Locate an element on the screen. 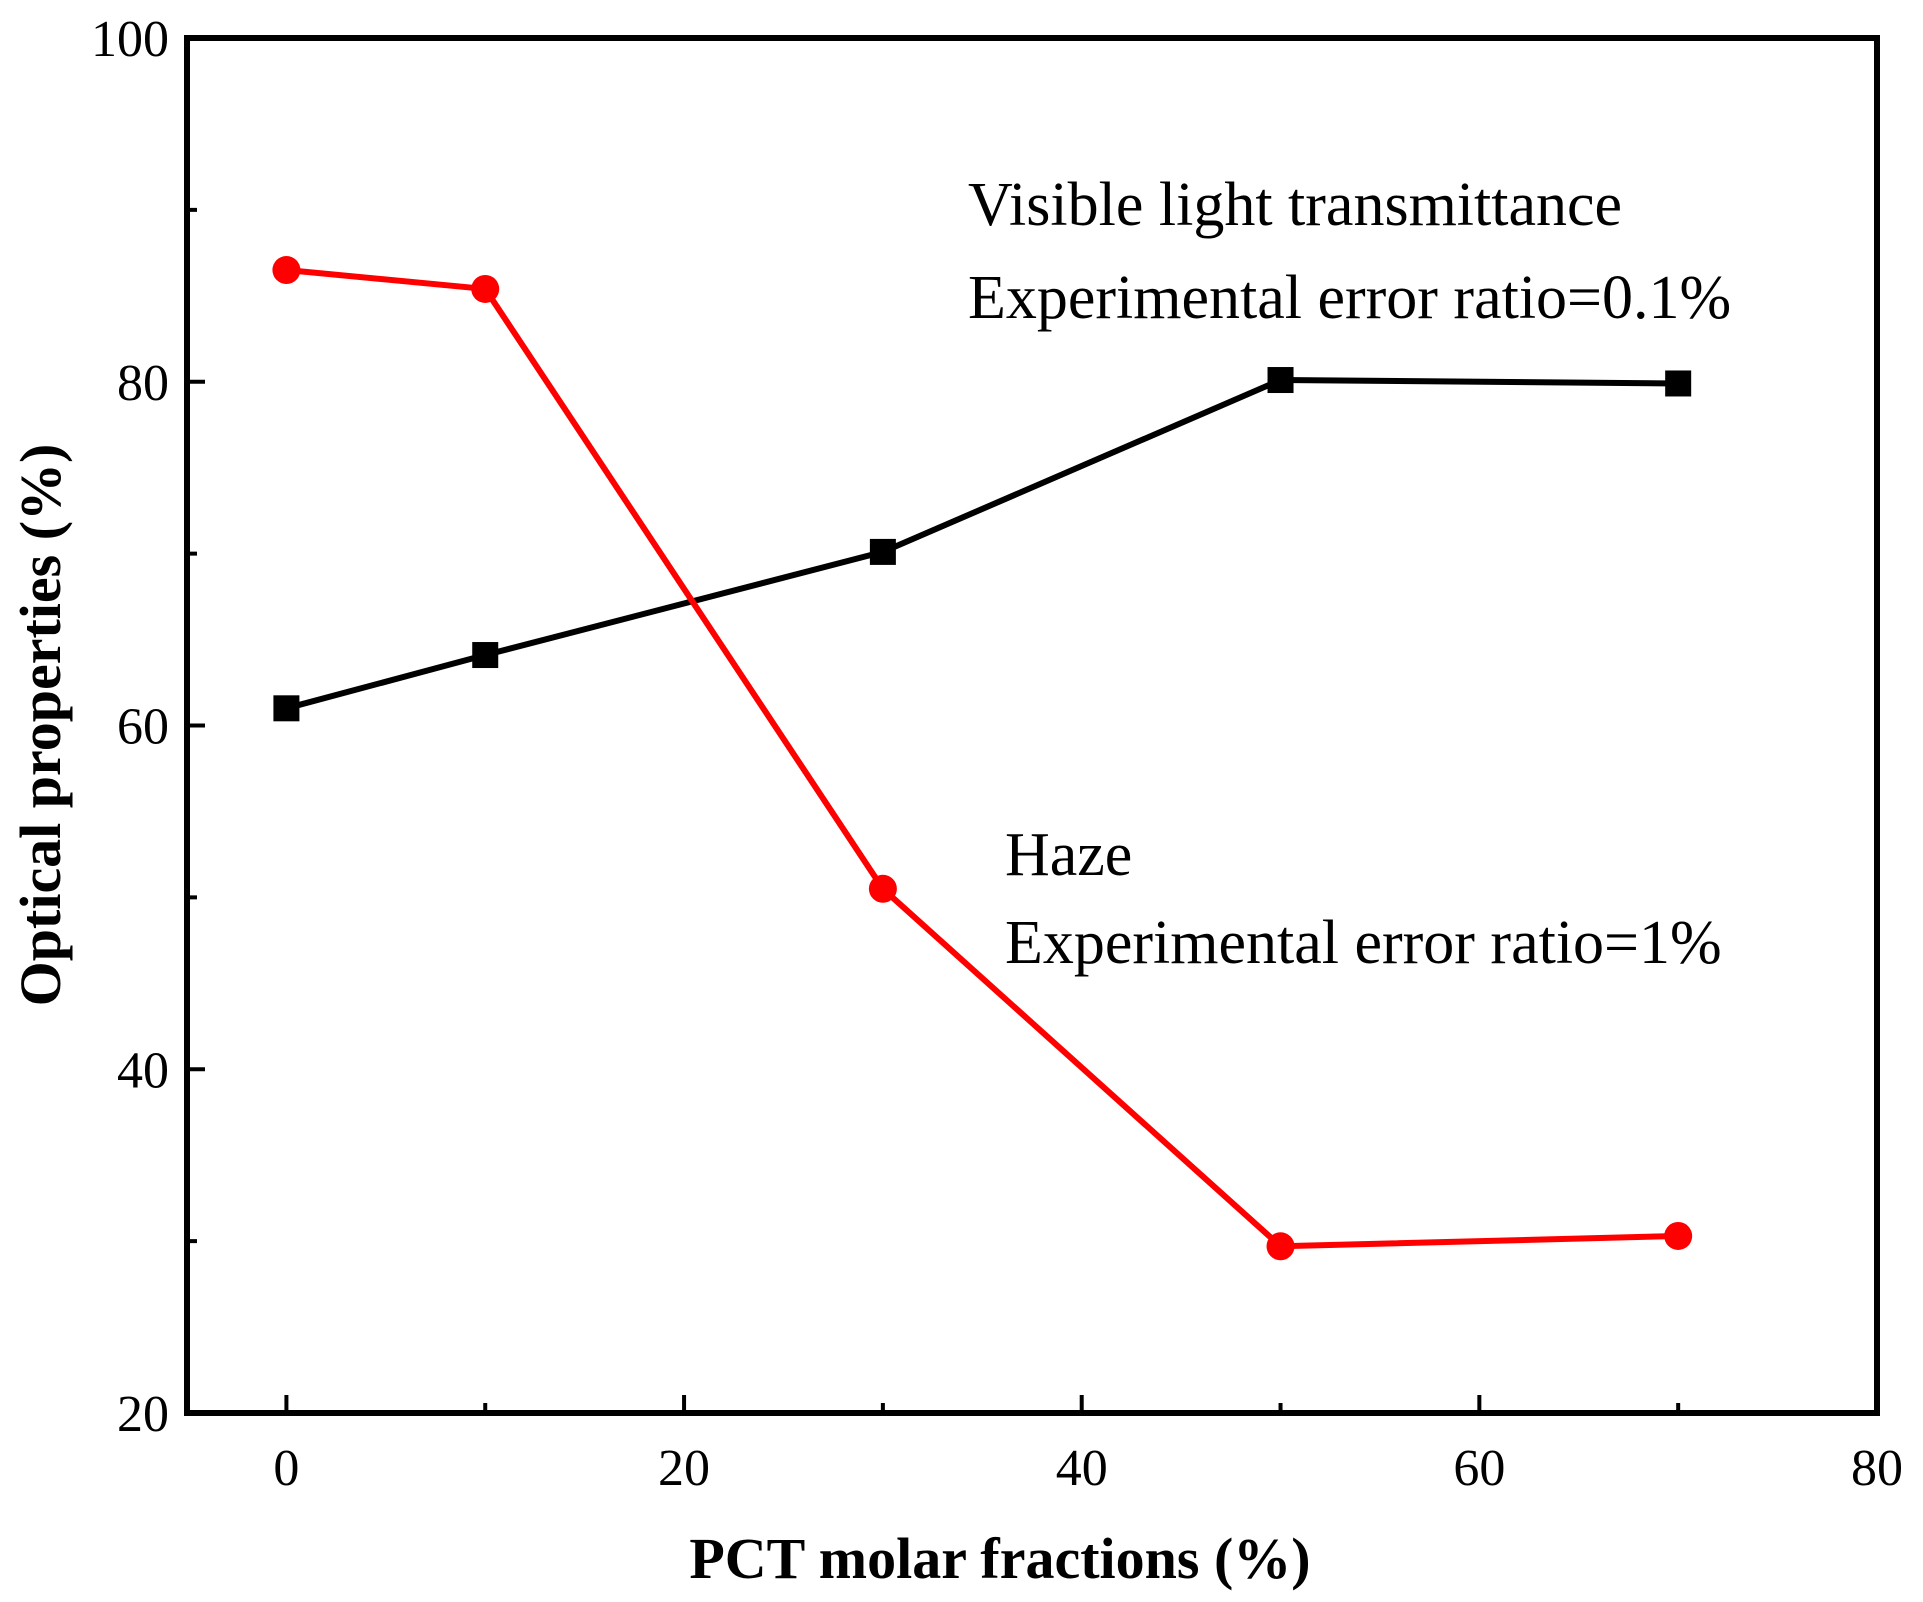  x-tick-label: 20 is located at coordinates (684, 1468).